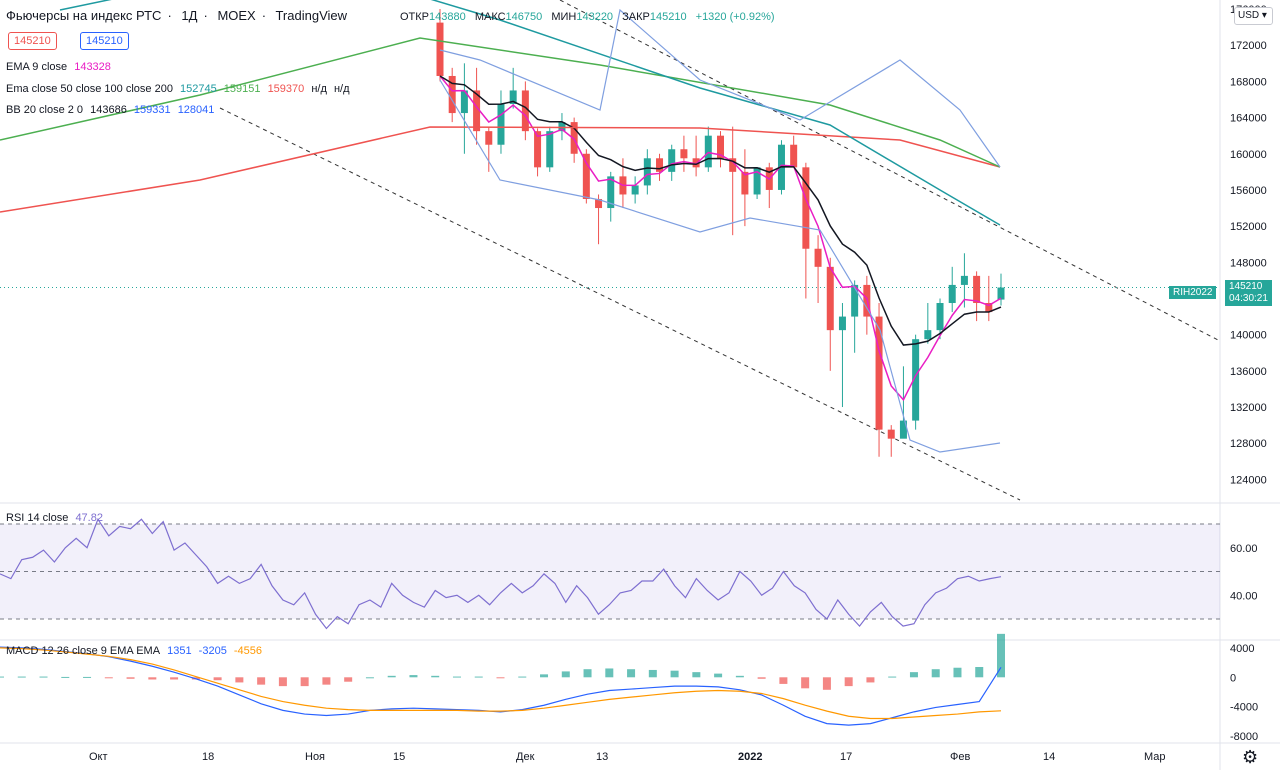 This screenshot has height=770, width=1280. Describe the element at coordinates (415, 17) in the screenshot. I see `open-key: ОТКР` at that location.